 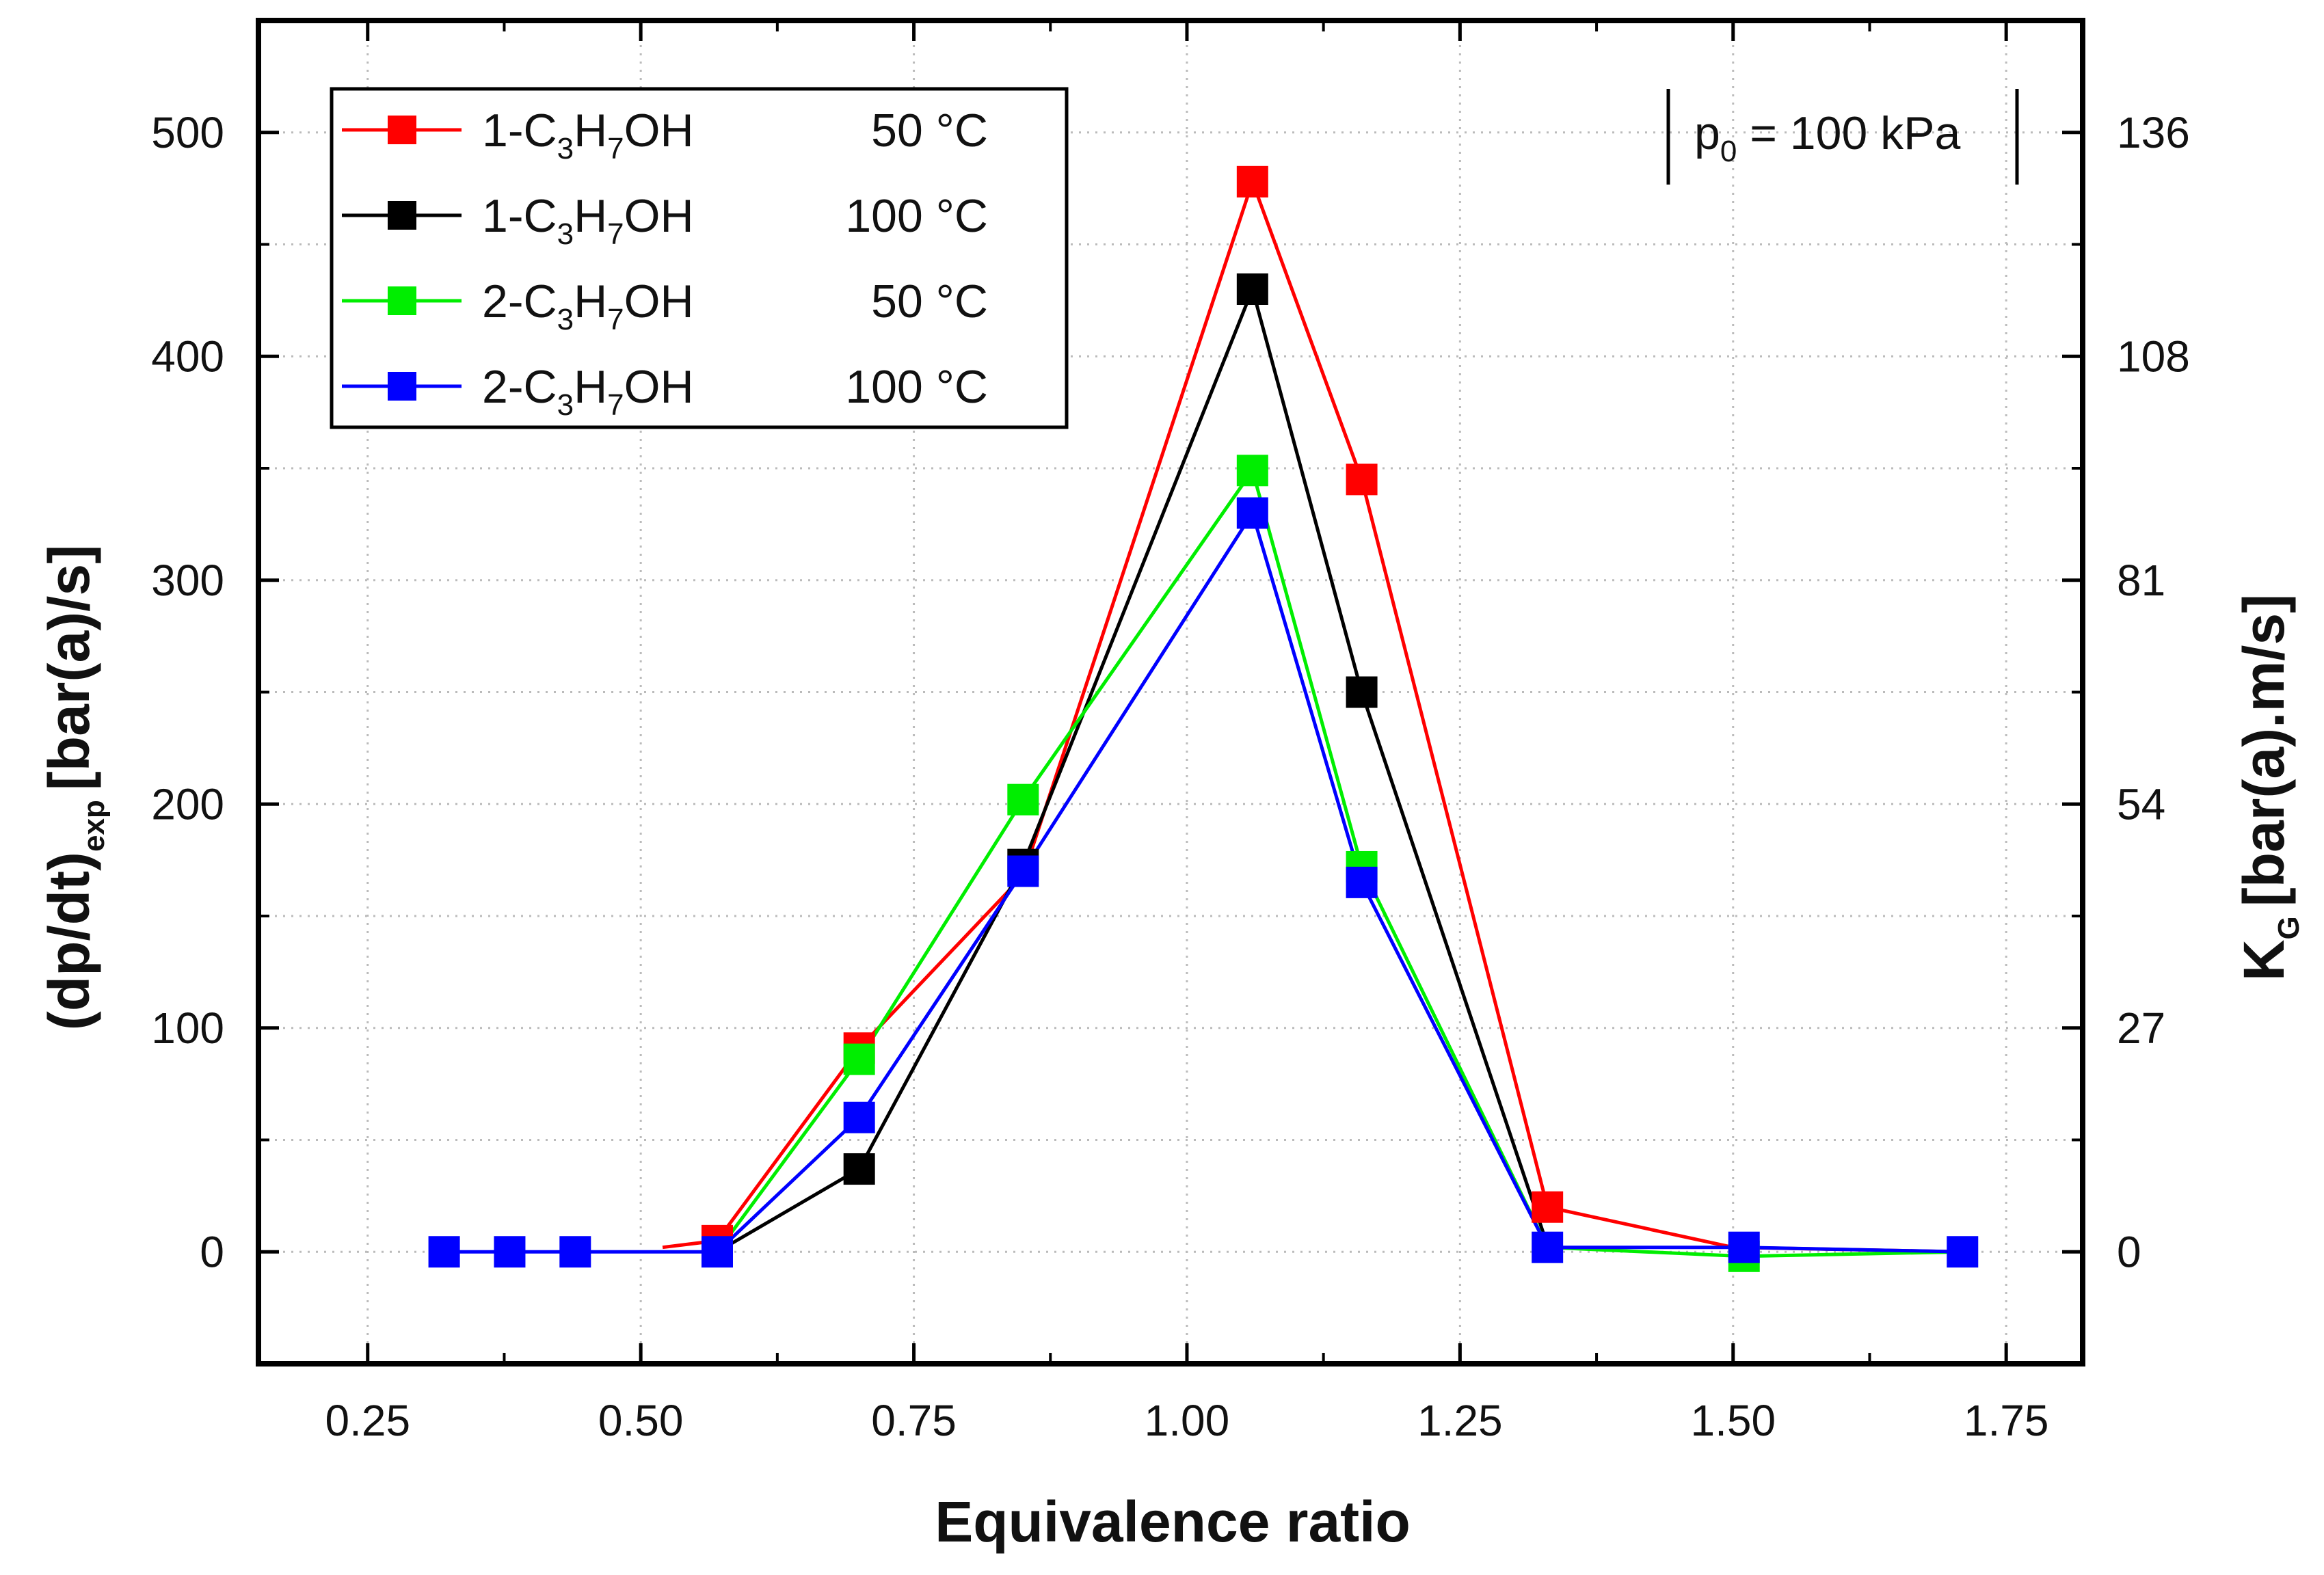 I want to click on y2-axis-title-main: K, so click(x=2264, y=960).